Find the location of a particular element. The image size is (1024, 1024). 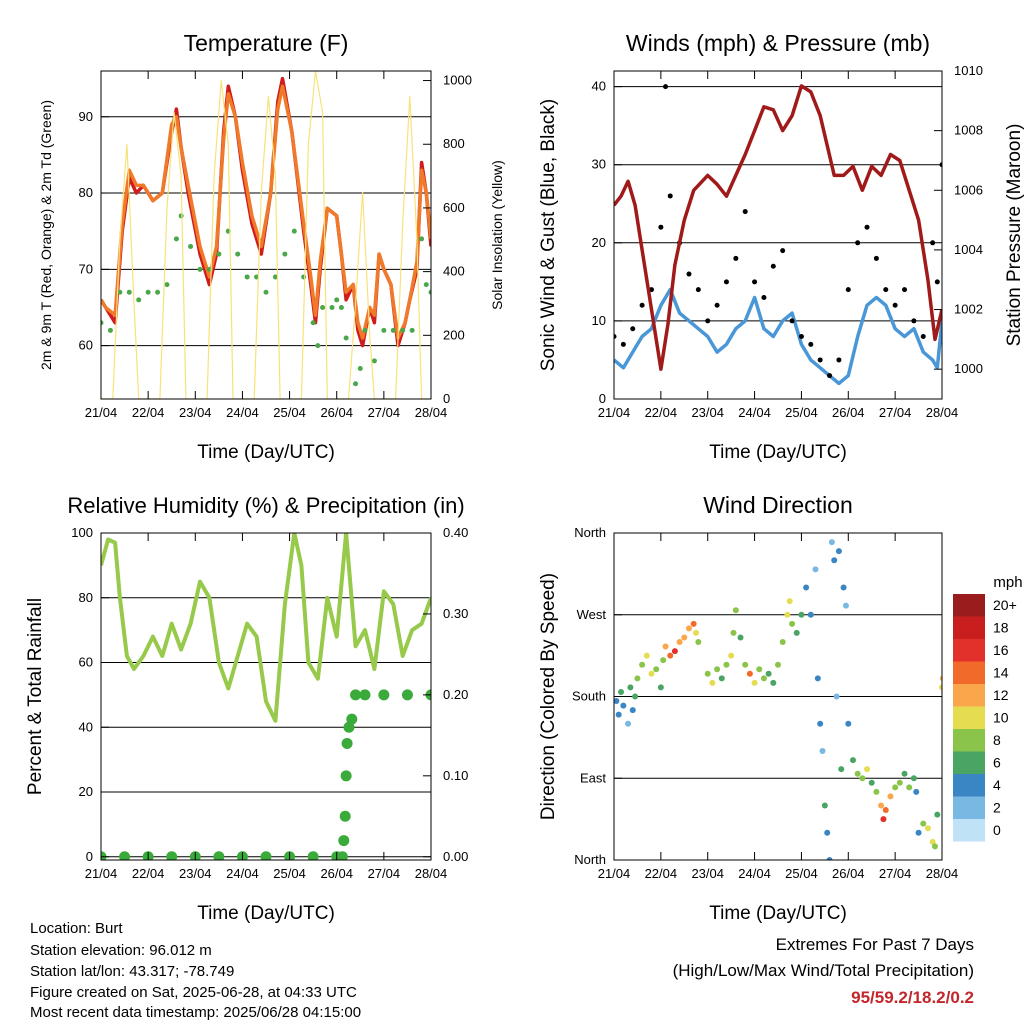

y-tick-label-right: 1008 is located at coordinates (968, 130).